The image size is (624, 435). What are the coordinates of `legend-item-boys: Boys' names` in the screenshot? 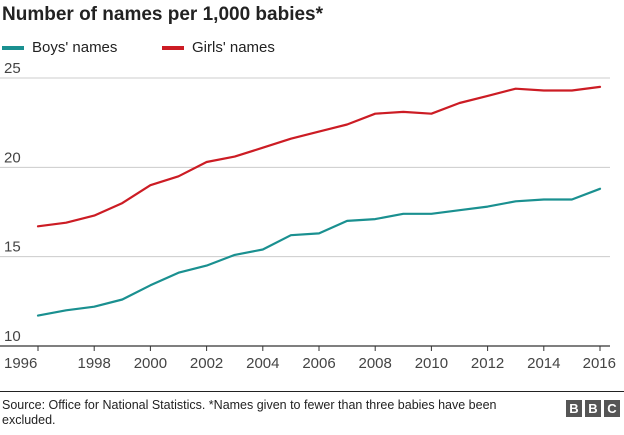 It's located at (59, 47).